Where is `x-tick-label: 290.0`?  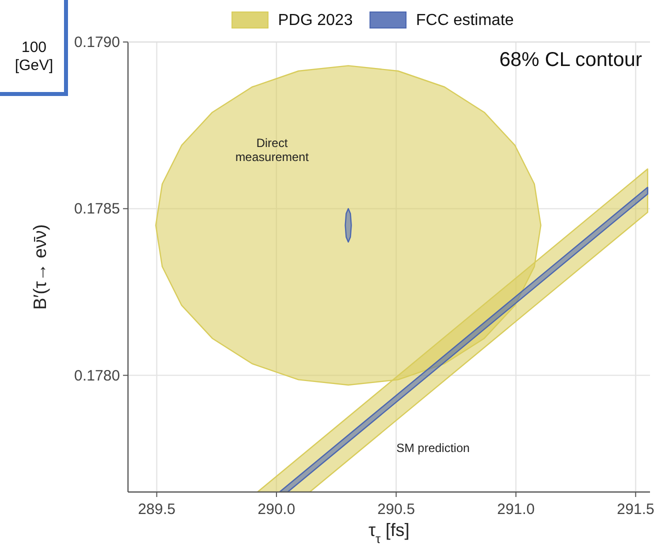
x-tick-label: 290.0 is located at coordinates (277, 509).